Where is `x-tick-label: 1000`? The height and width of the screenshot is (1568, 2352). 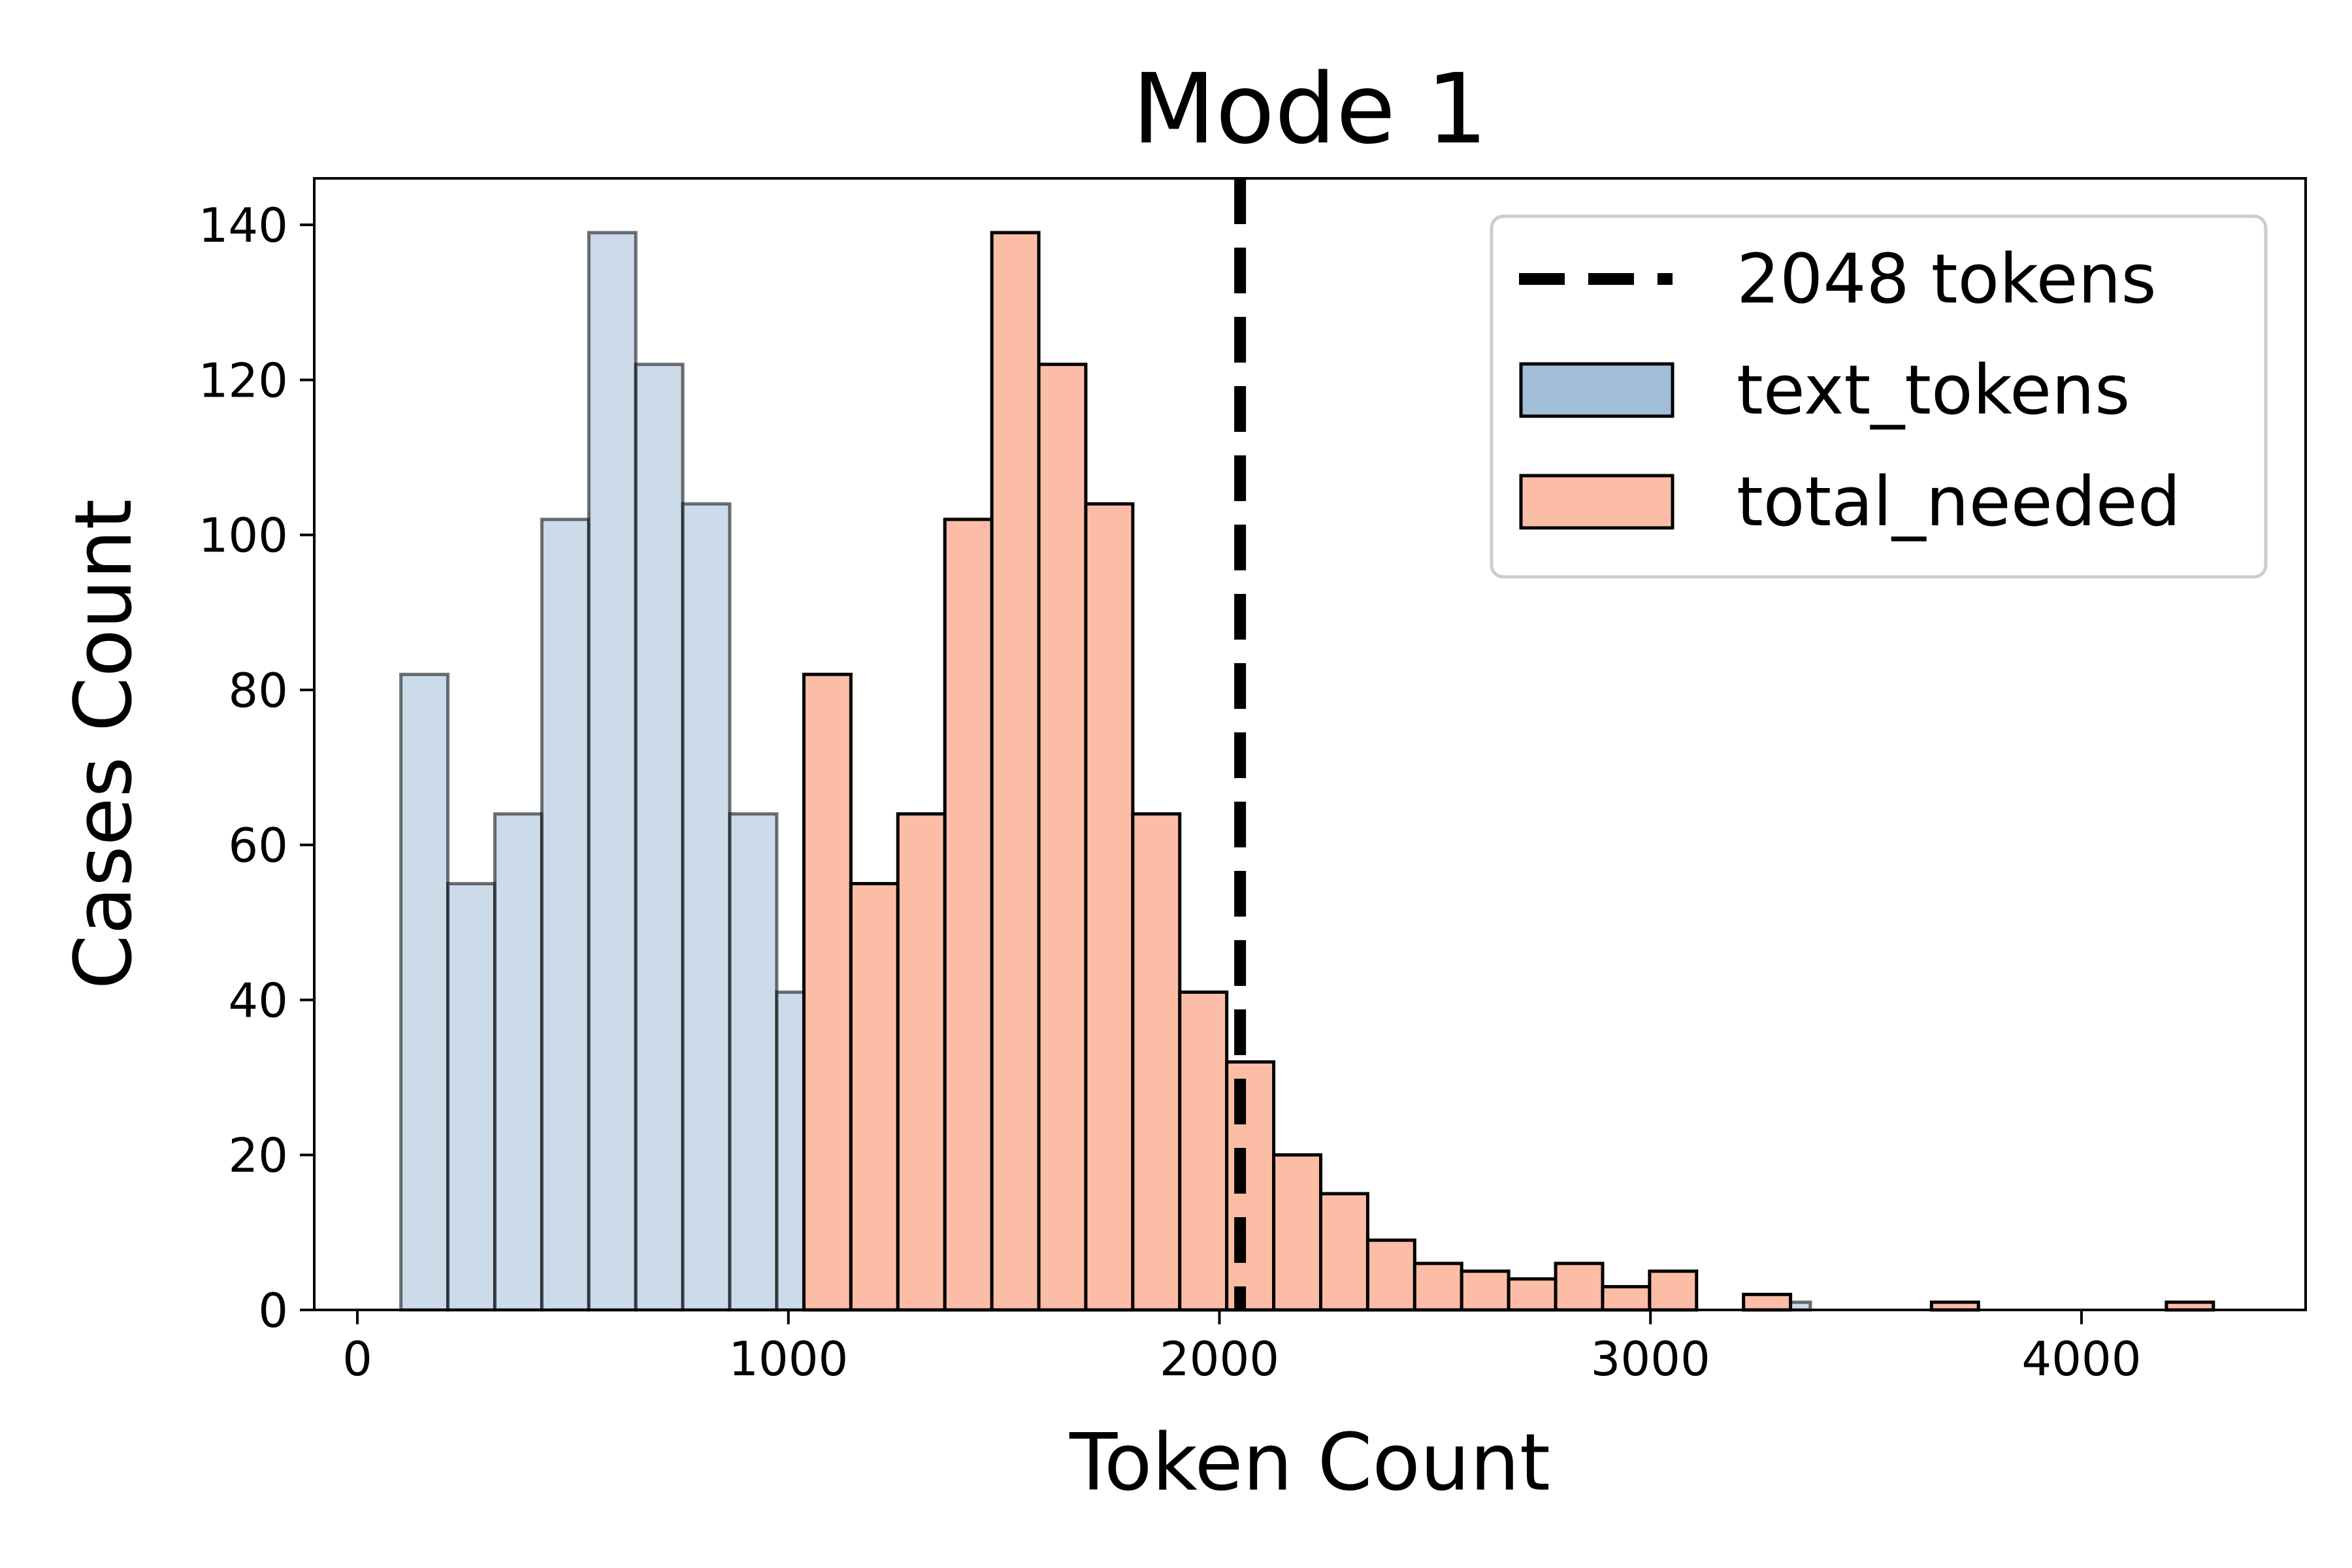
x-tick-label: 1000 is located at coordinates (788, 1358).